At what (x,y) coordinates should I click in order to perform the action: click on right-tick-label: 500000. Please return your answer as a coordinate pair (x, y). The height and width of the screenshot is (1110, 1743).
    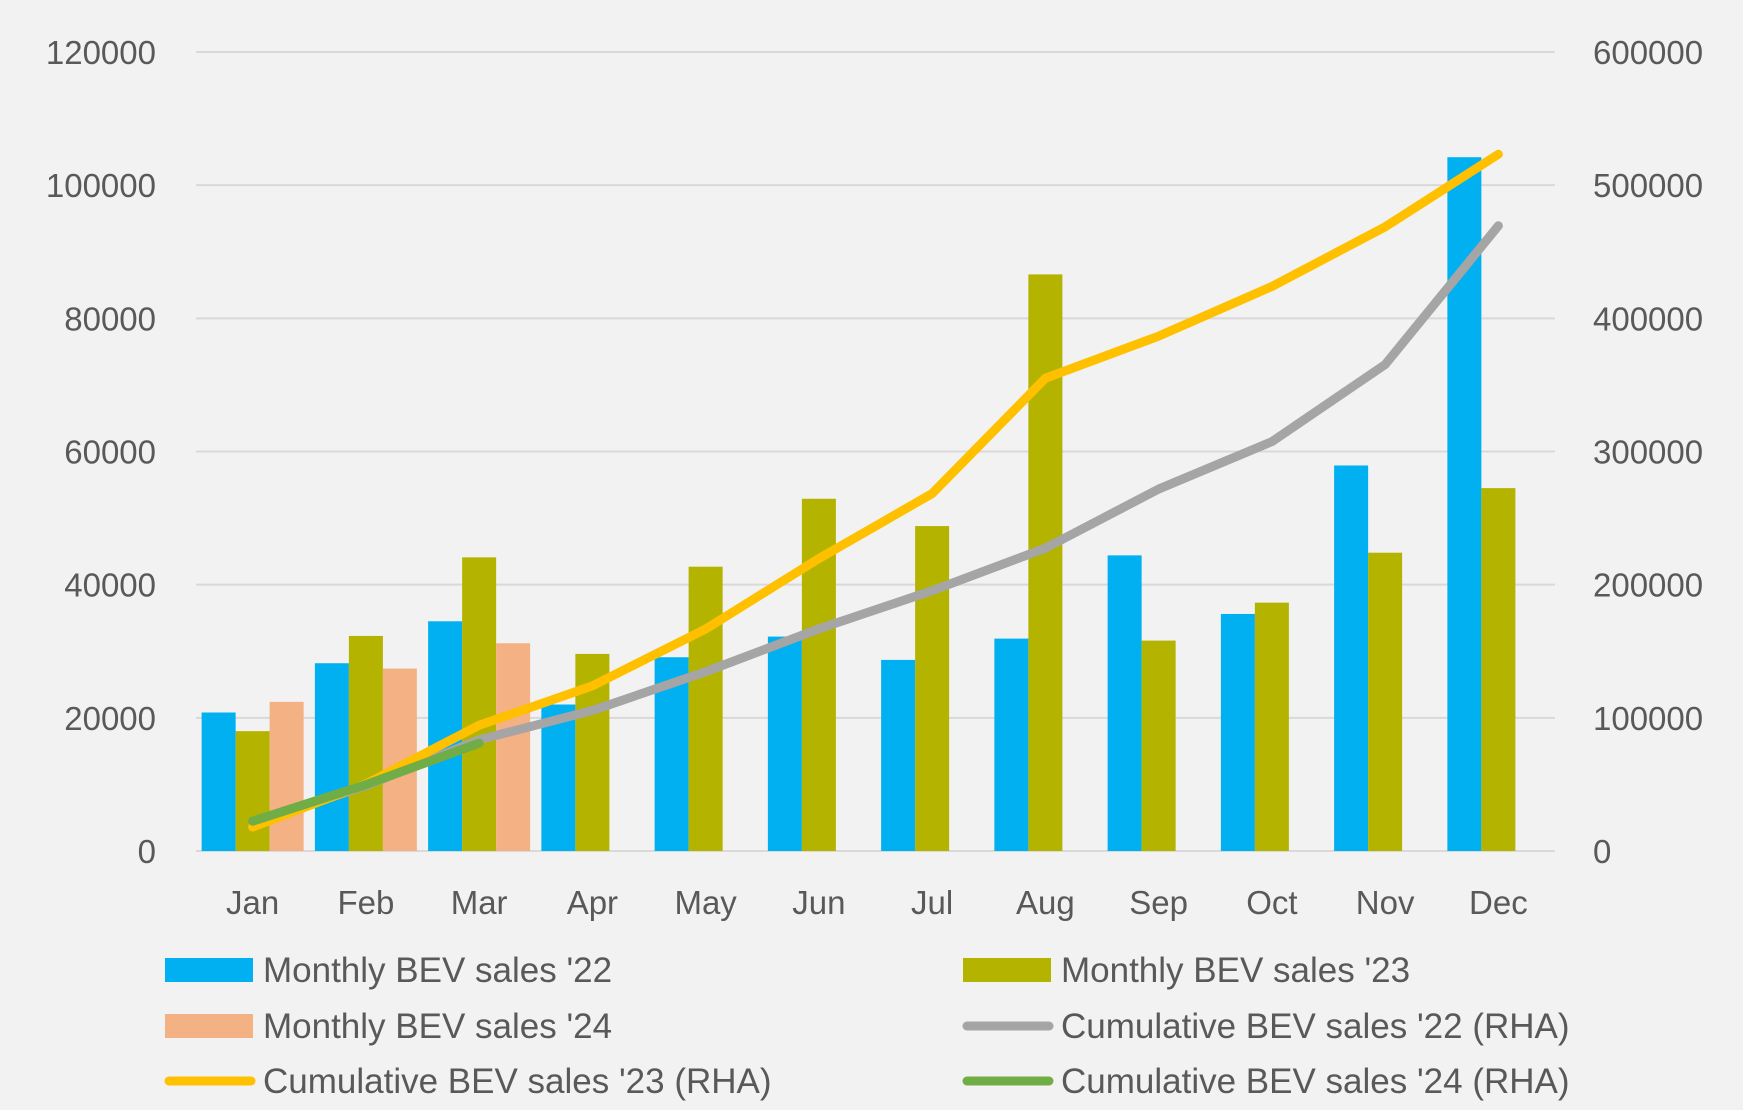
    Looking at the image, I should click on (1648, 185).